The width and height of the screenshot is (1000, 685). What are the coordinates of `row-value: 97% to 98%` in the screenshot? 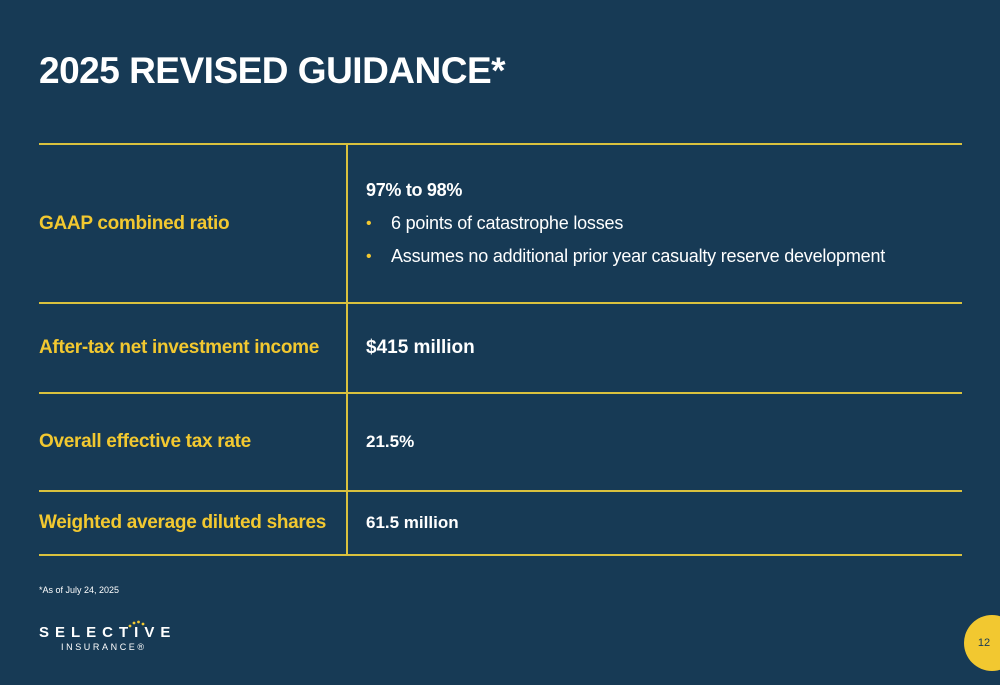 It's located at (414, 190).